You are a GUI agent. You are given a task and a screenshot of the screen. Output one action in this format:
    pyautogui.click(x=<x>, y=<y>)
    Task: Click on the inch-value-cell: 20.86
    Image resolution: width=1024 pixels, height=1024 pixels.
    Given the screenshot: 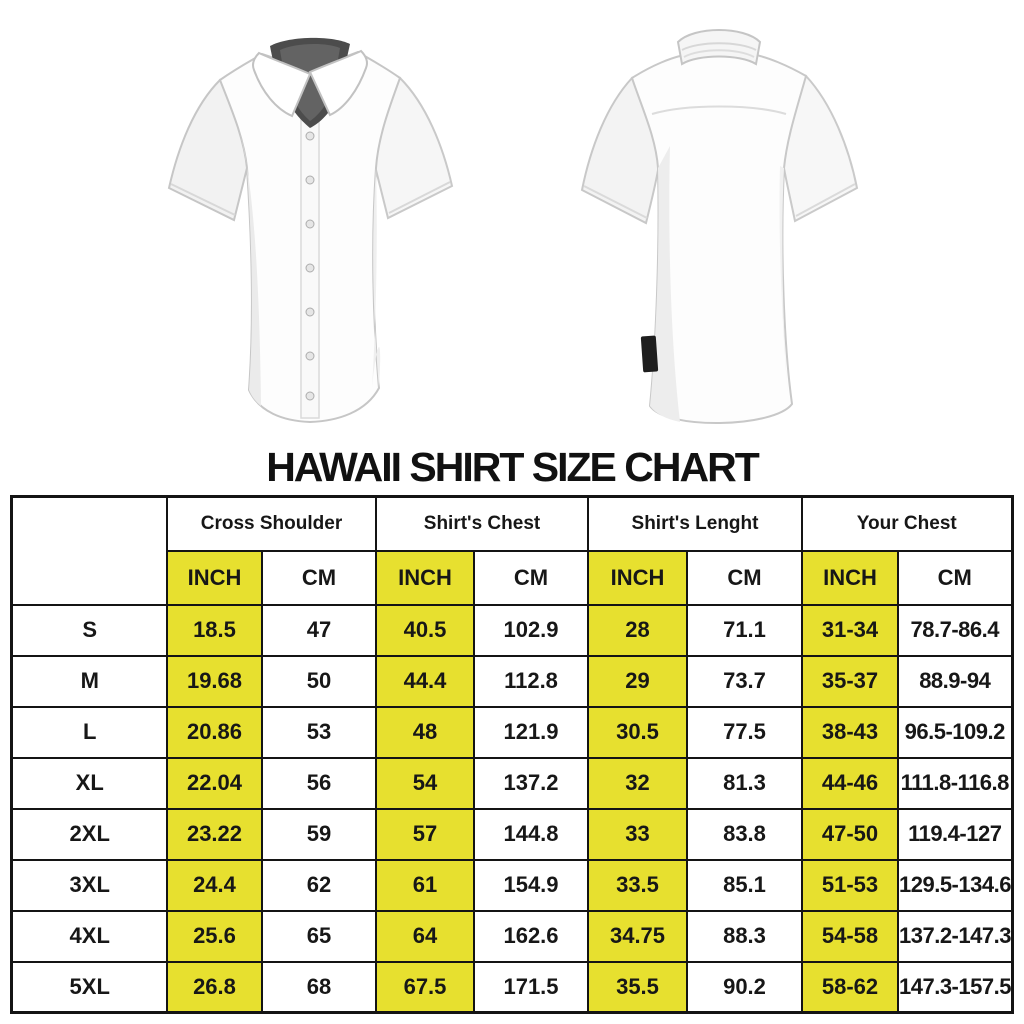 What is the action you would take?
    pyautogui.click(x=214, y=732)
    